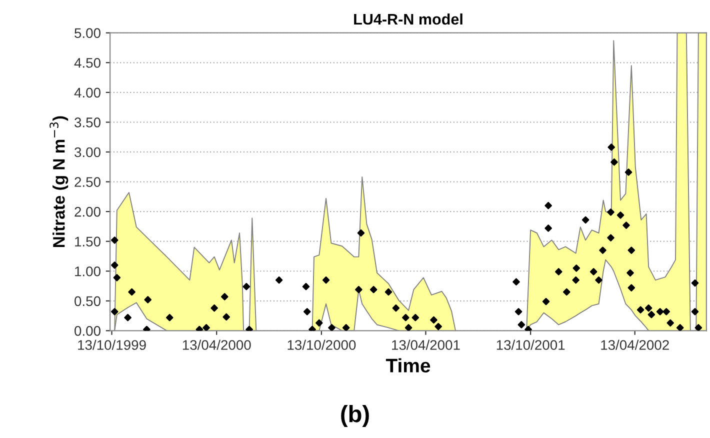 The image size is (710, 438). I want to click on y-tick-label: 1.50, so click(87, 241).